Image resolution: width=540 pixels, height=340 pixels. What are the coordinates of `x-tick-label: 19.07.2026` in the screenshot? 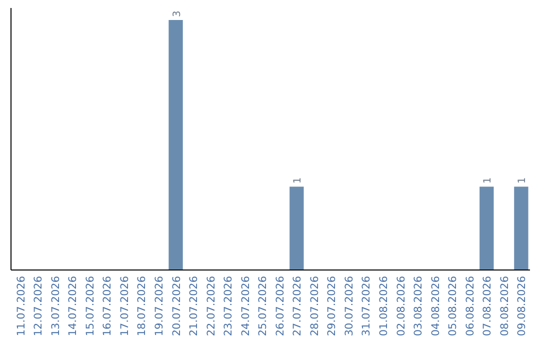 It's located at (159, 306).